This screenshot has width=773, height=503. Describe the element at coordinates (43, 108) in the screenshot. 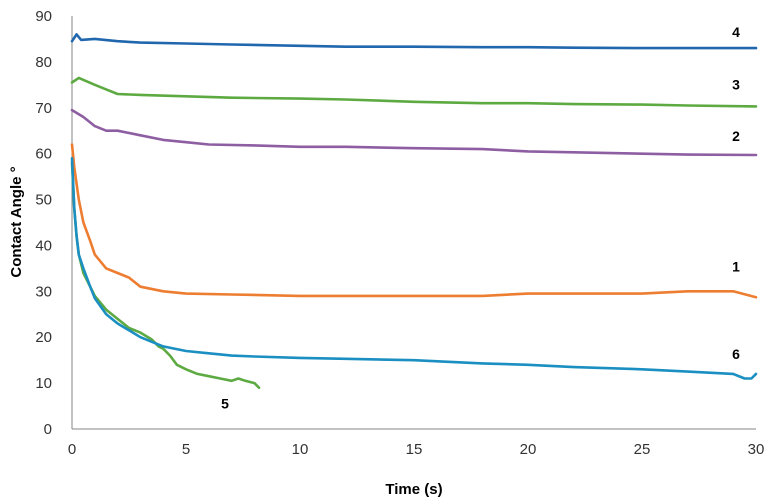

I see `y-tick-label: 70` at that location.